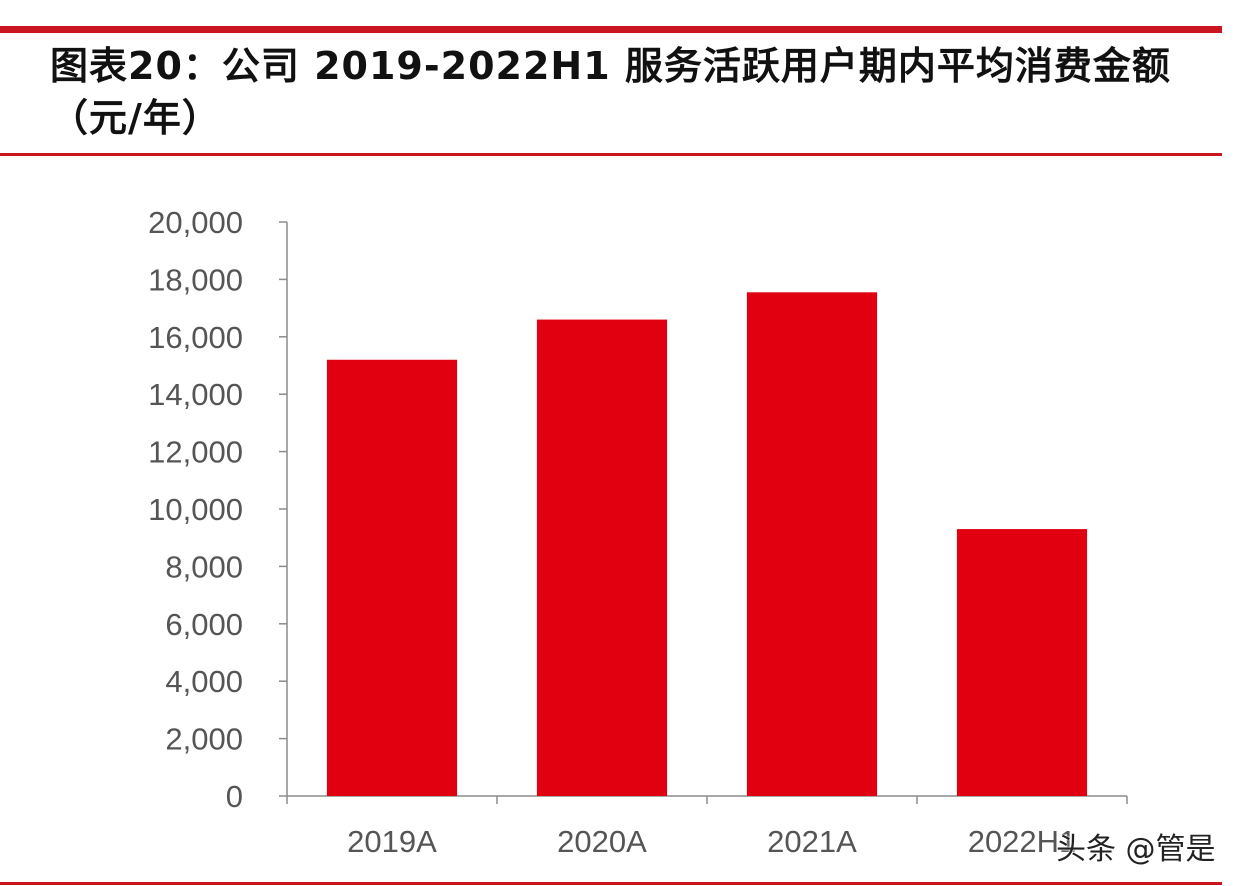 The image size is (1248, 886). What do you see at coordinates (610, 92) in the screenshot?
I see `chart-title: 图表20：公司 2019-2022H1 服务活跃用户期内平均消费金额（元/年）` at bounding box center [610, 92].